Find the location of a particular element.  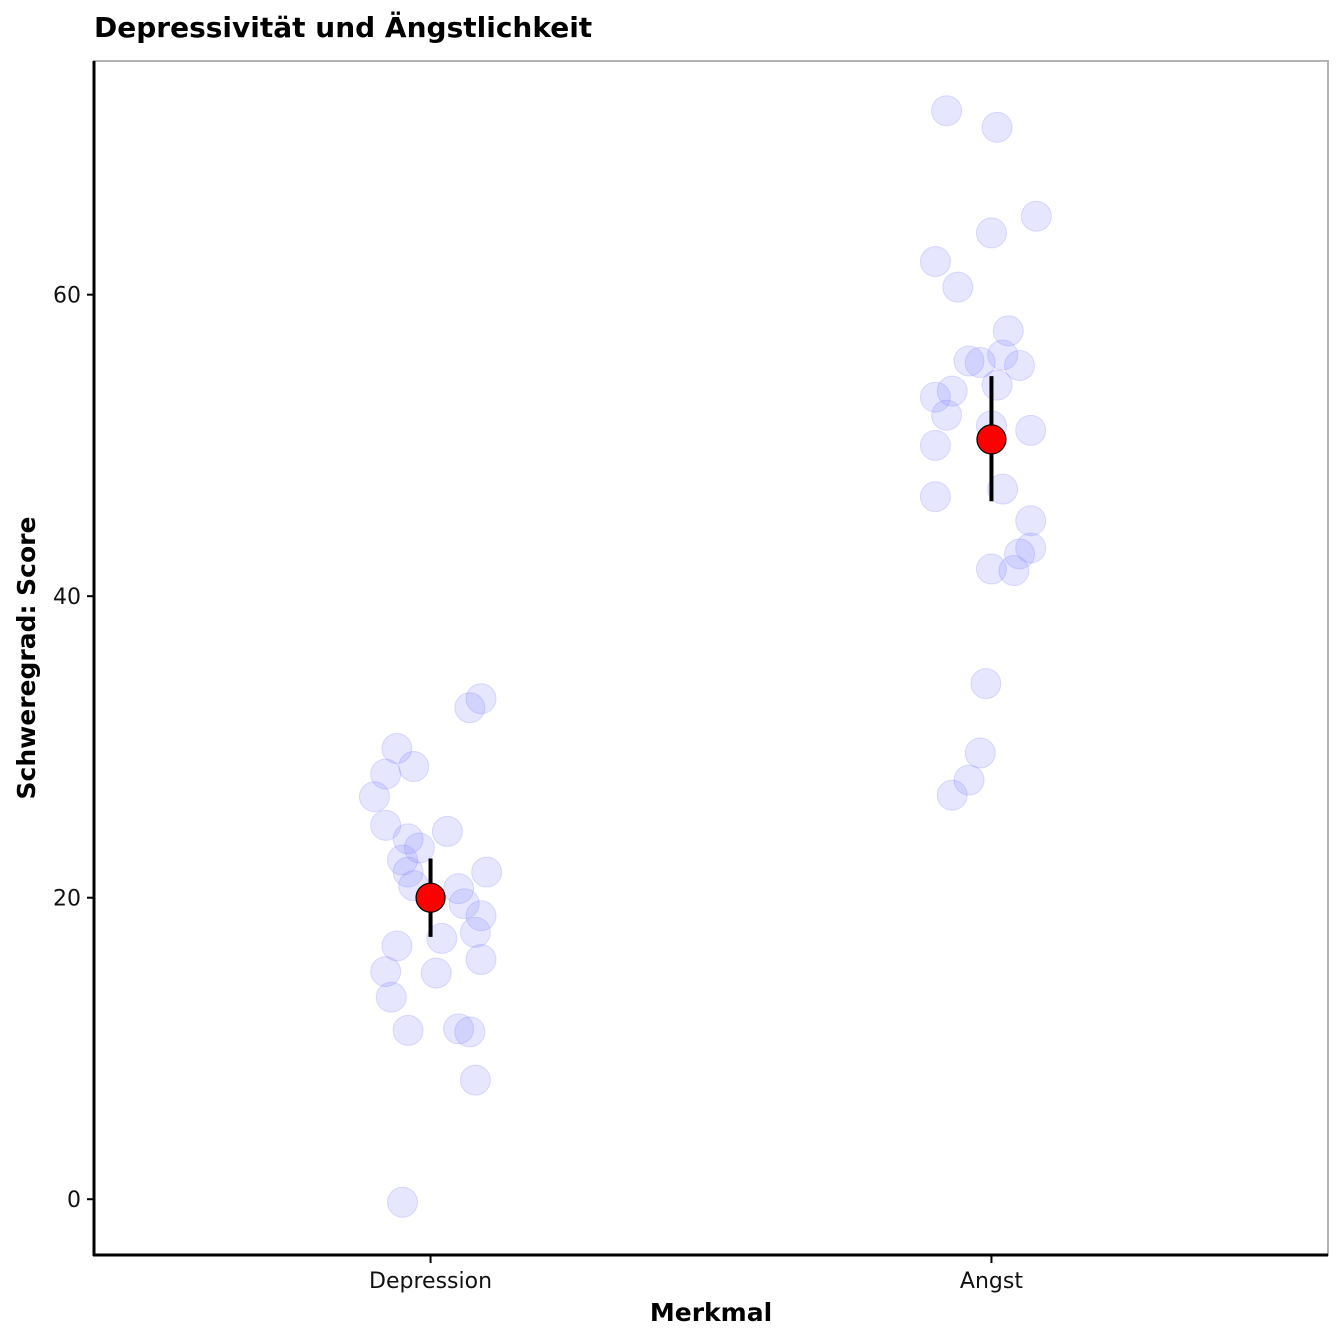

y-ticks: 0 20 40 60 is located at coordinates (73, 748).